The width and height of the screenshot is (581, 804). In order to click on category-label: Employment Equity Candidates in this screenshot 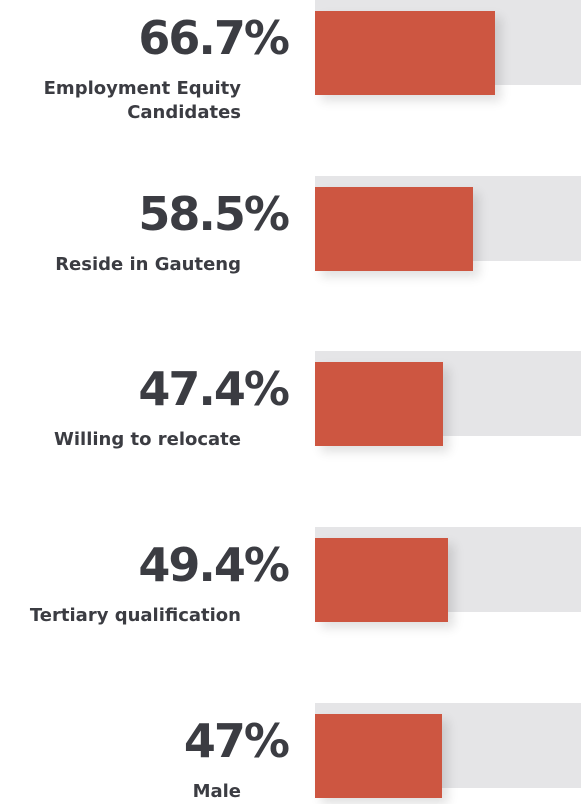, I will do `click(142, 100)`.